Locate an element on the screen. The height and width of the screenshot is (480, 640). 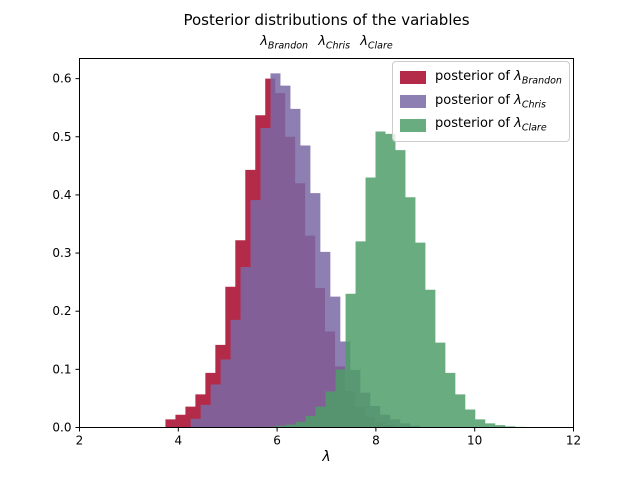
legend-item-clare: posterior of λClare is located at coordinates (481, 125).